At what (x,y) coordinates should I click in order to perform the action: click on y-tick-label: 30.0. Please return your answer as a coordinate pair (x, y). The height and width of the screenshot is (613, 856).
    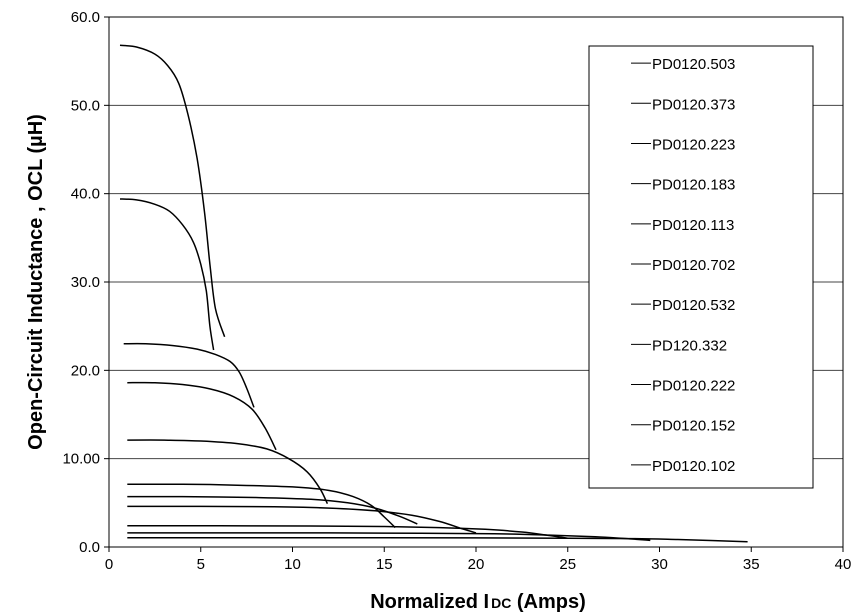
    Looking at the image, I should click on (85, 282).